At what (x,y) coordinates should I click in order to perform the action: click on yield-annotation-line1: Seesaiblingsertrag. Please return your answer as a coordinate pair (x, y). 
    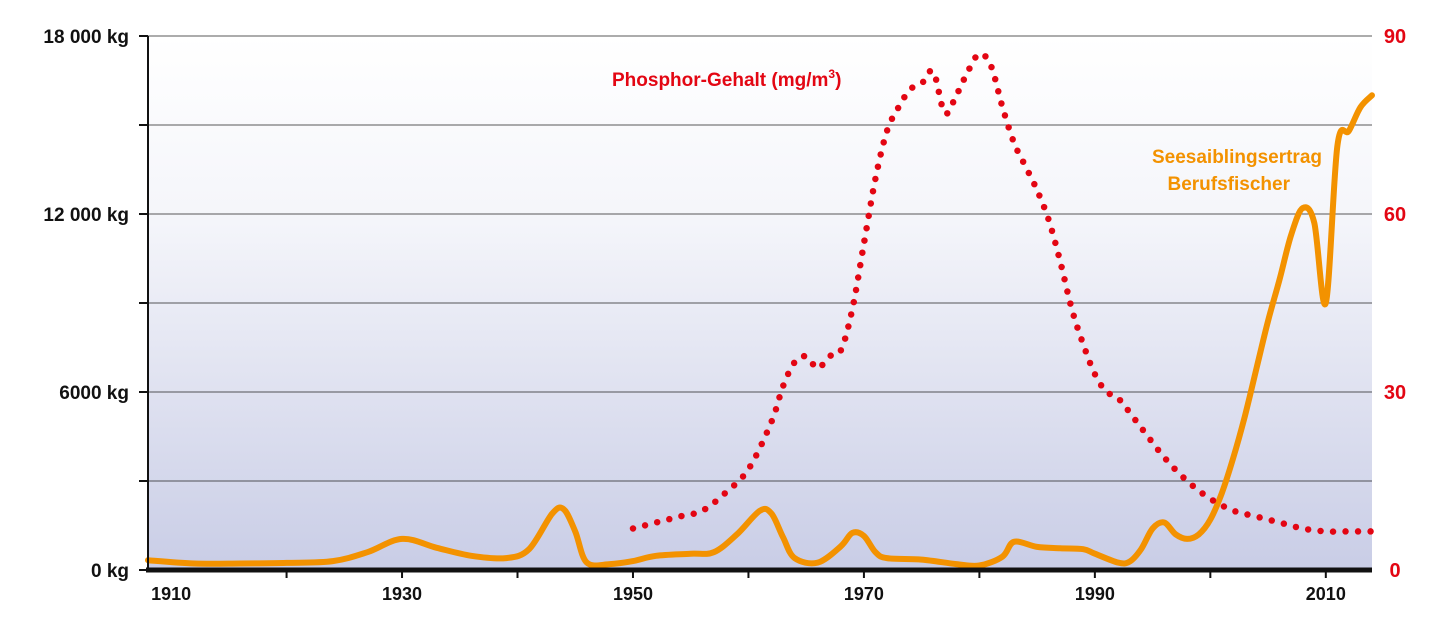
    Looking at the image, I should click on (1237, 157).